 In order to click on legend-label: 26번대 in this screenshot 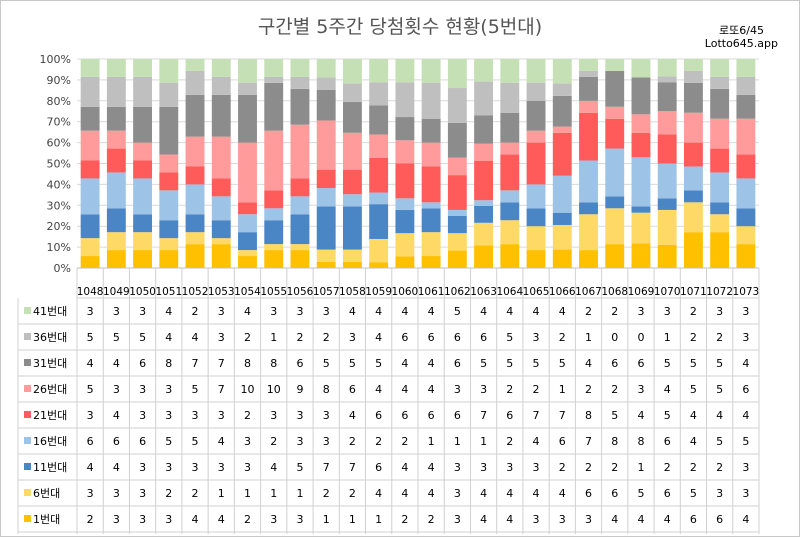, I will do `click(50, 389)`.